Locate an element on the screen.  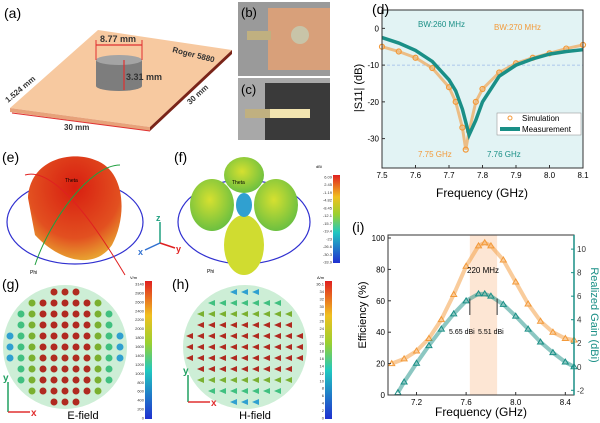
colorbar-unit: V/m is located at coordinates (134, 277).